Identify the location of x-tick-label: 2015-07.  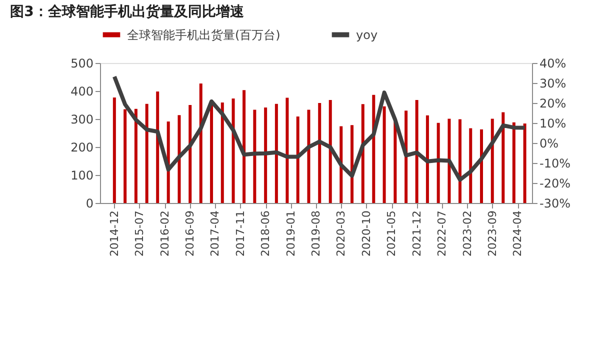
(139, 233).